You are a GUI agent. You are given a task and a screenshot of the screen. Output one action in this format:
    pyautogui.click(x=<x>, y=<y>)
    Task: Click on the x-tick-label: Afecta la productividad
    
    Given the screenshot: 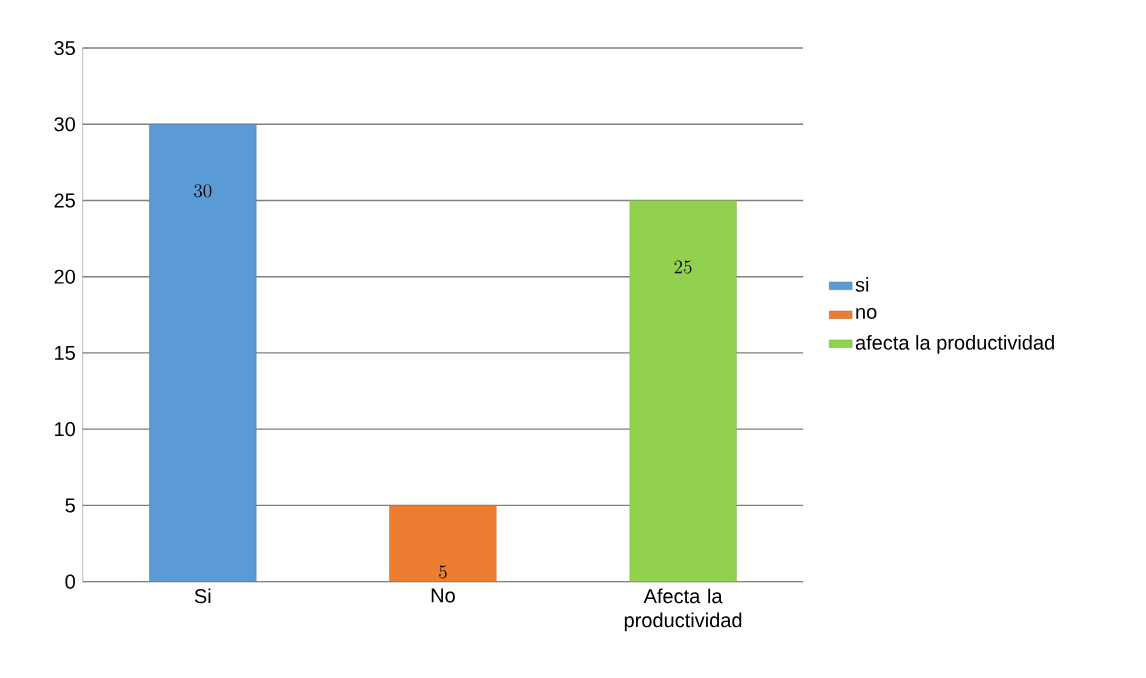 What is the action you would take?
    pyautogui.click(x=683, y=610)
    